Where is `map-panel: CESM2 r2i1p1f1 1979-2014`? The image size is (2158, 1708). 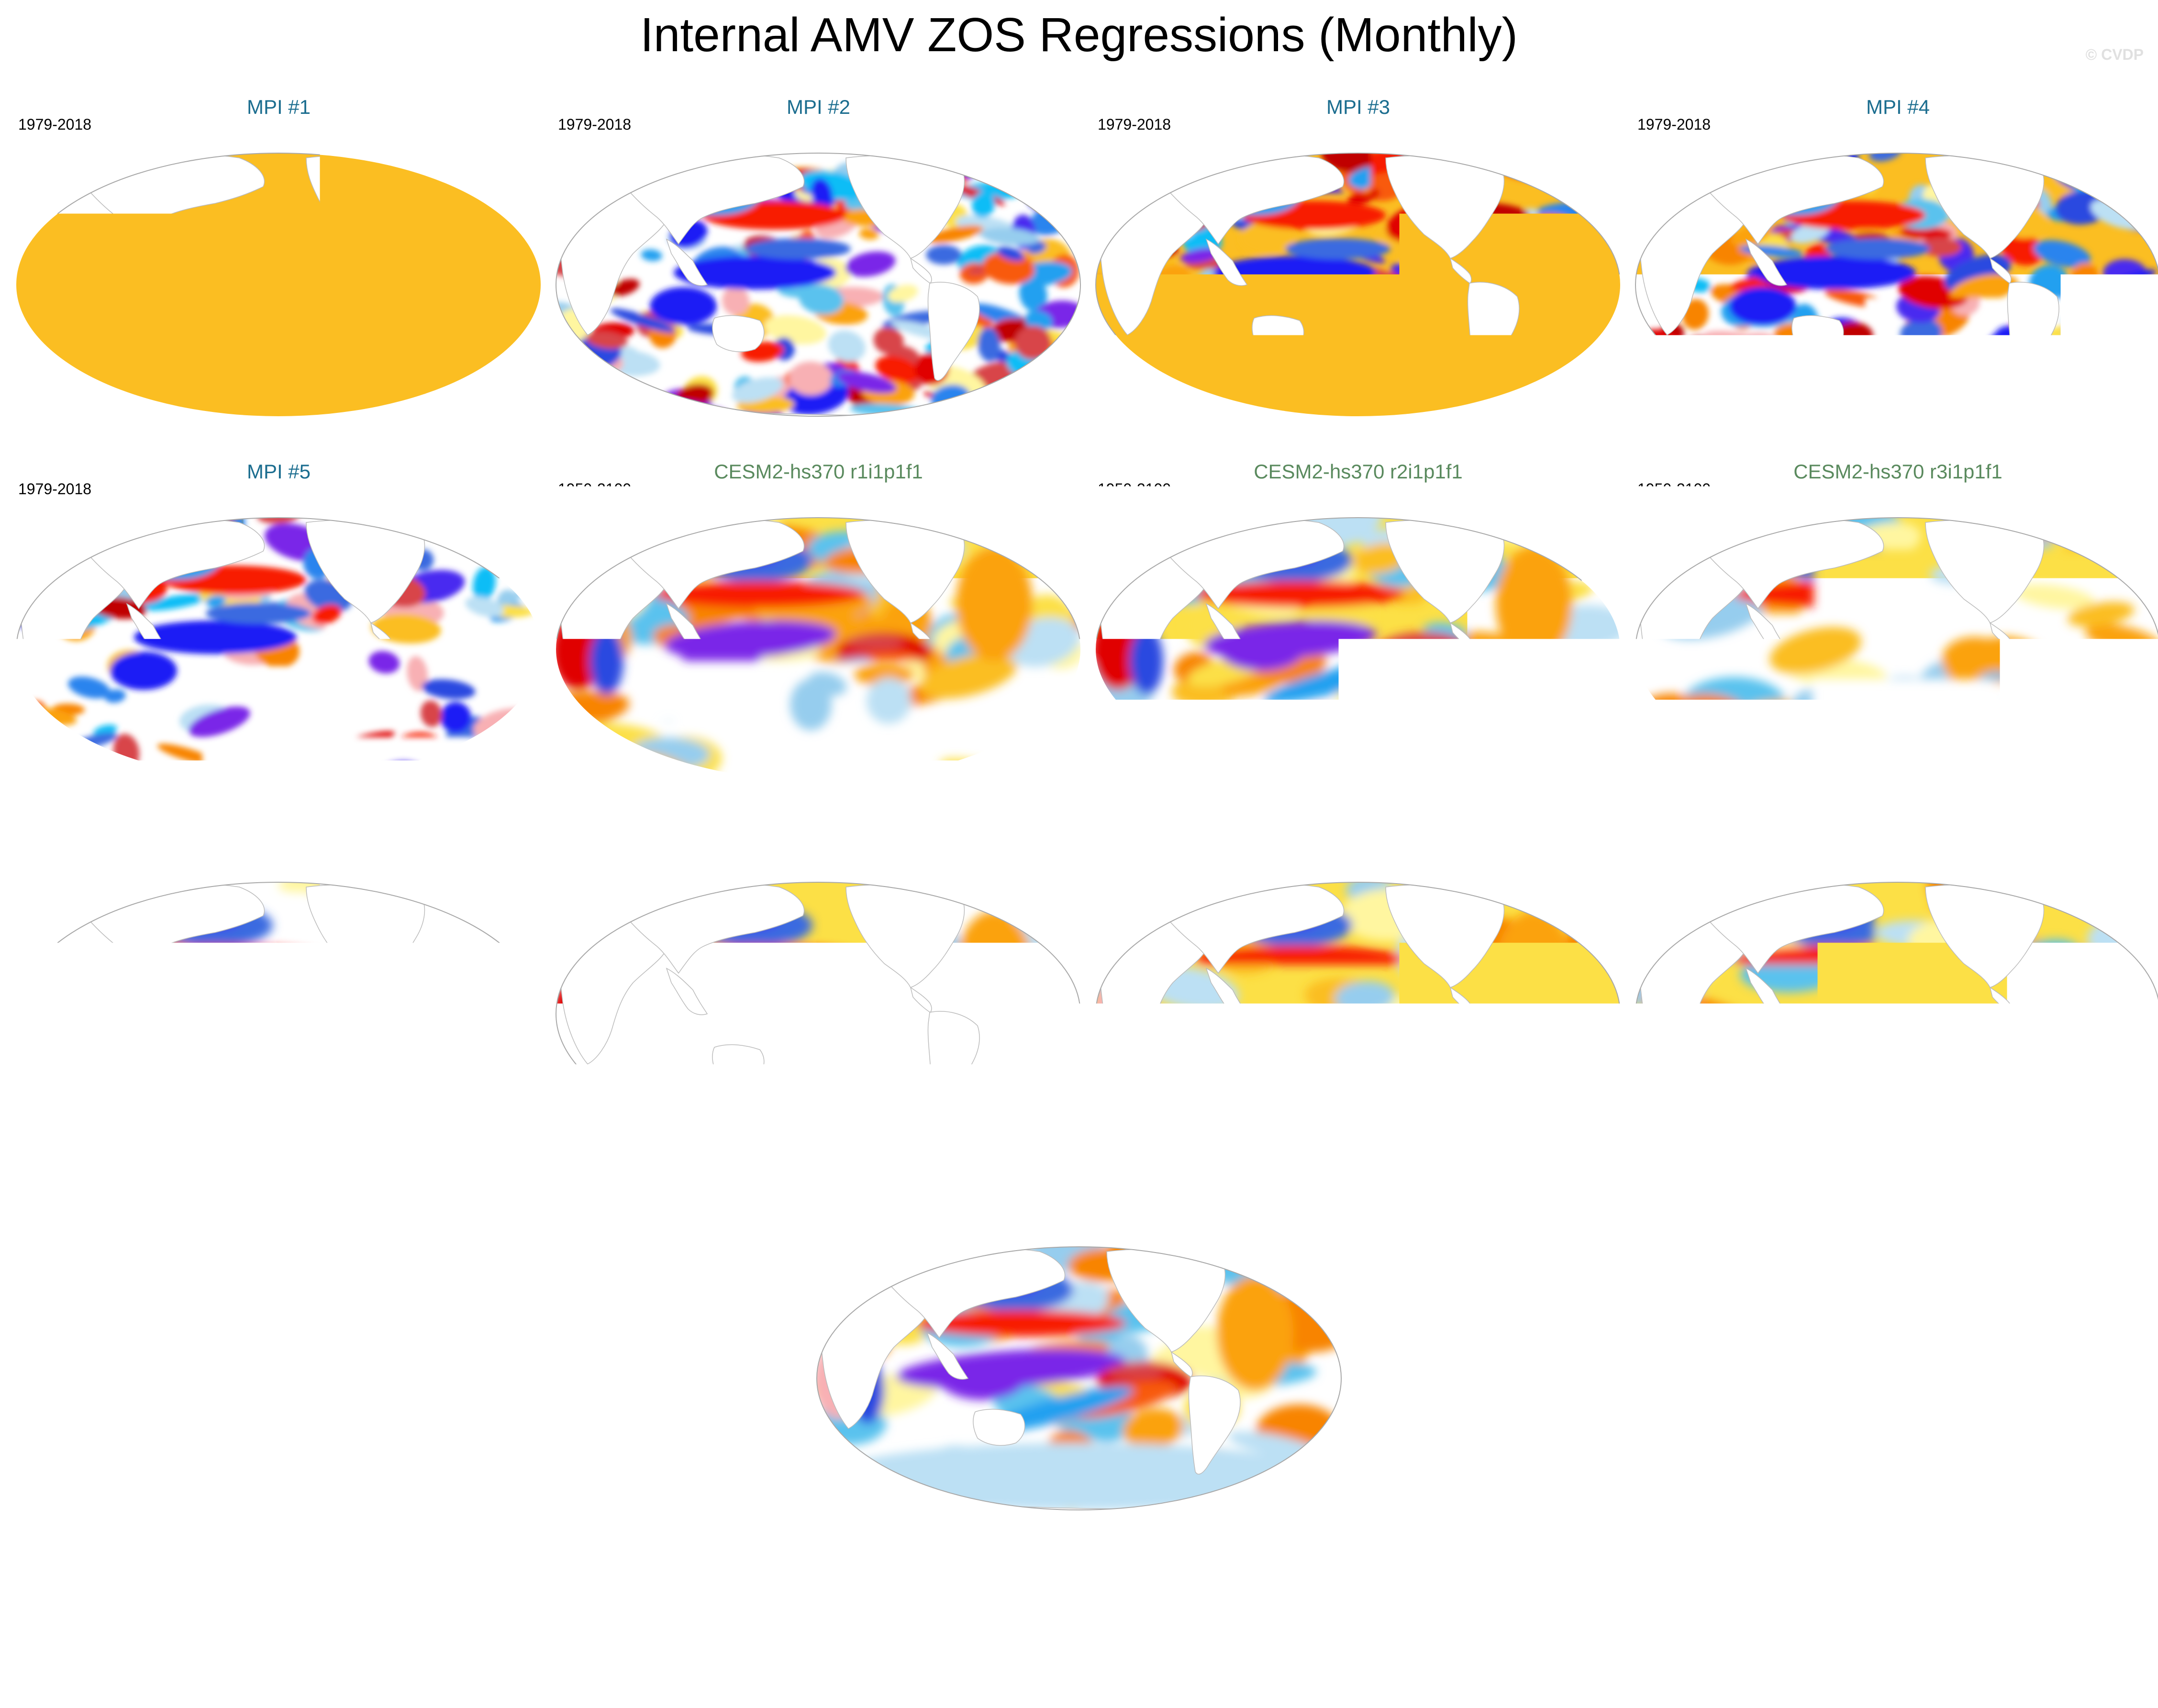 map-panel: CESM2 r2i1p1f1 1979-2014 is located at coordinates (818, 988).